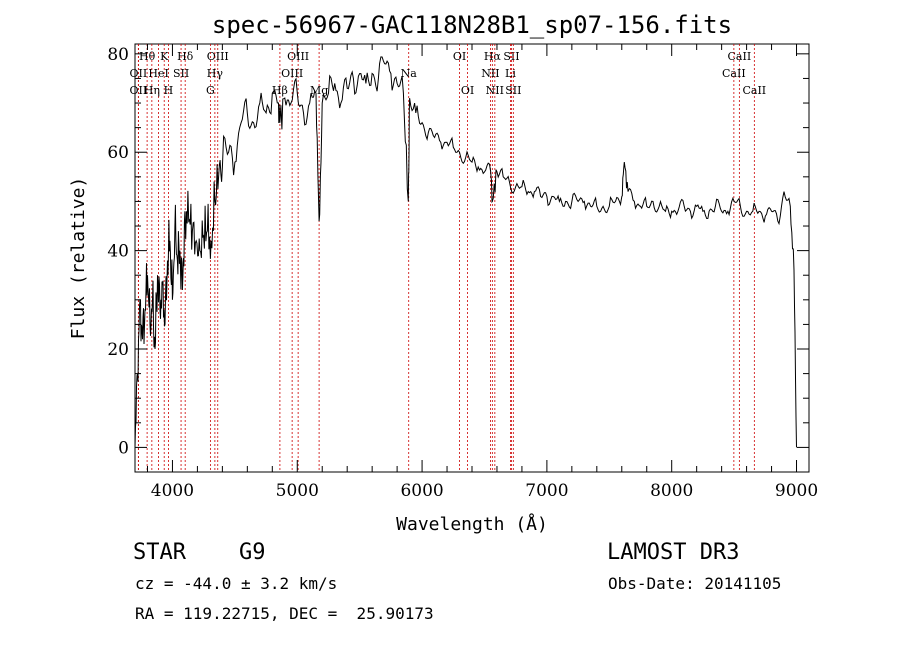 This screenshot has height=649, width=900. What do you see at coordinates (172, 491) in the screenshot?
I see `x-tick-label: 4000` at bounding box center [172, 491].